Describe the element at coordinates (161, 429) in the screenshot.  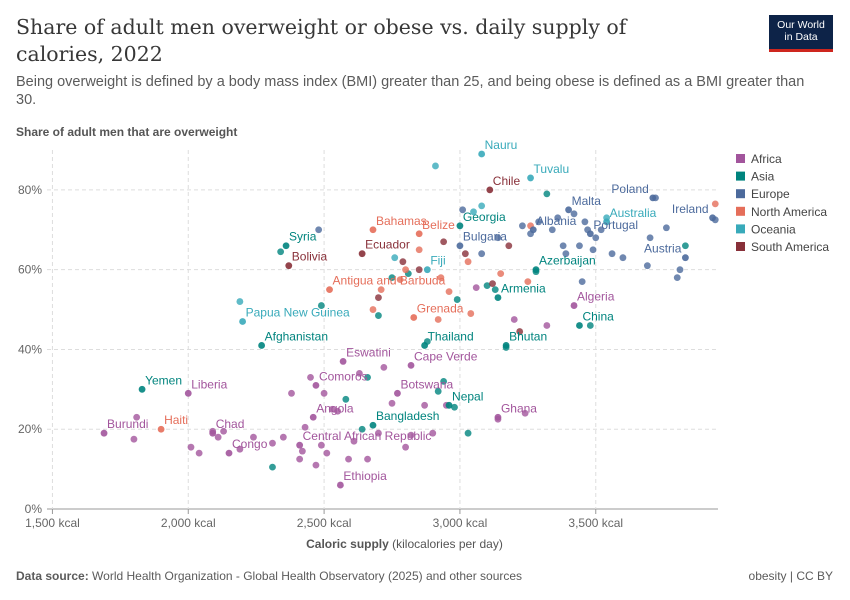
I see `data-point-haiti` at that location.